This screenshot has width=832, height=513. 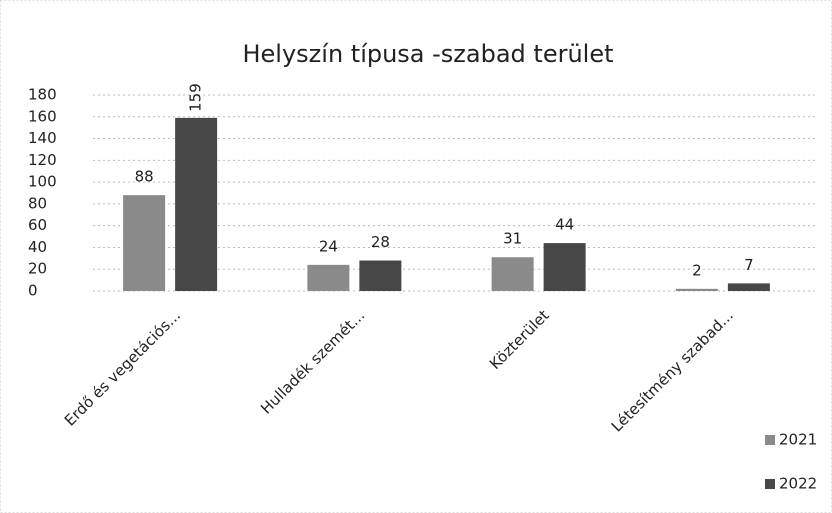 What do you see at coordinates (33, 291) in the screenshot?
I see `y-tick-label: 0` at bounding box center [33, 291].